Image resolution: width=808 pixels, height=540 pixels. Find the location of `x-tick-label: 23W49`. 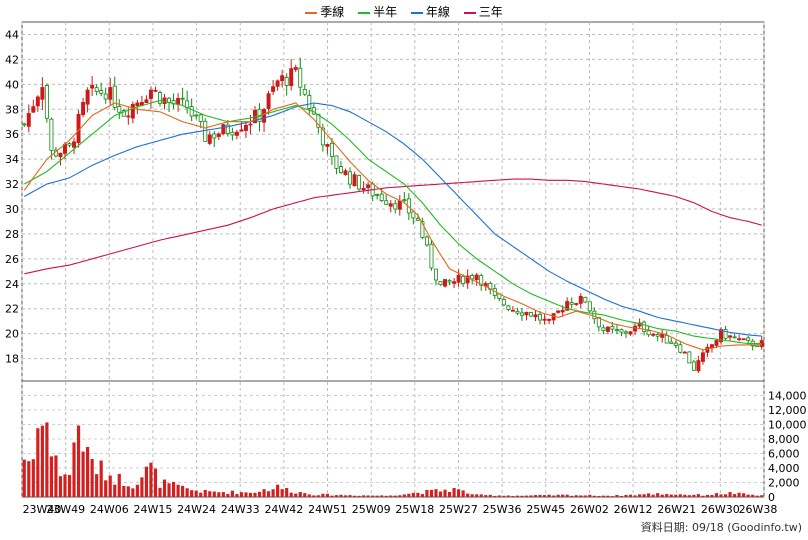

x-tick-label: 23W49 is located at coordinates (65, 509).